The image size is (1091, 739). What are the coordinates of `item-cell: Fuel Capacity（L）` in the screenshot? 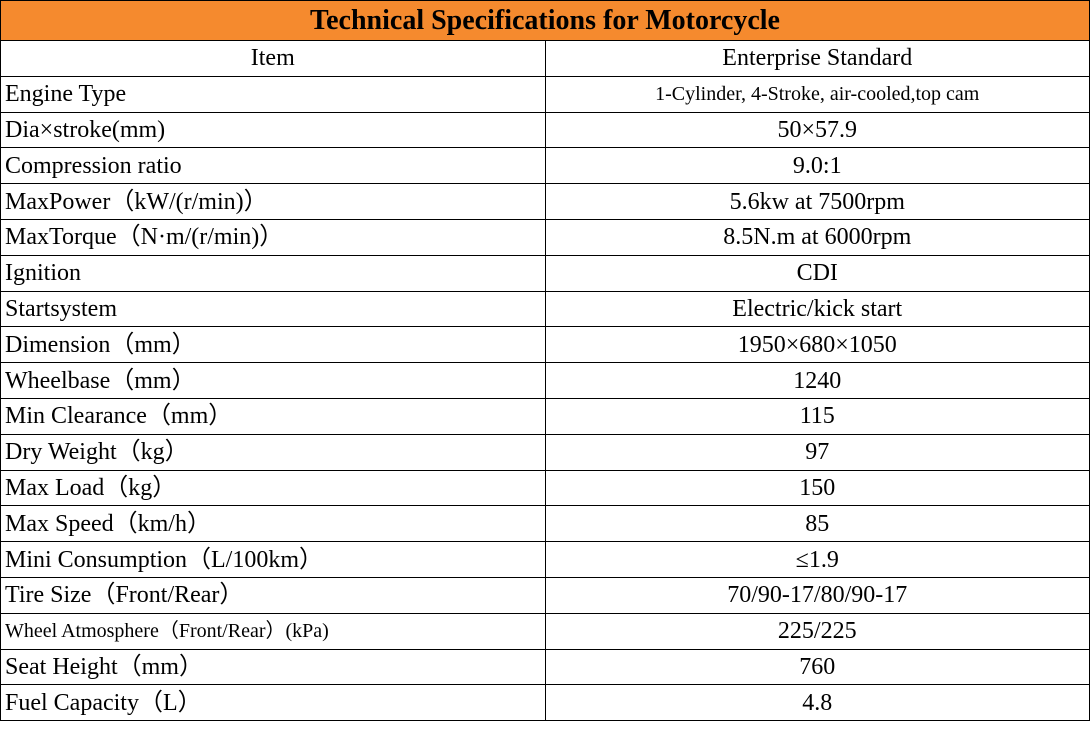 It's located at (273, 703).